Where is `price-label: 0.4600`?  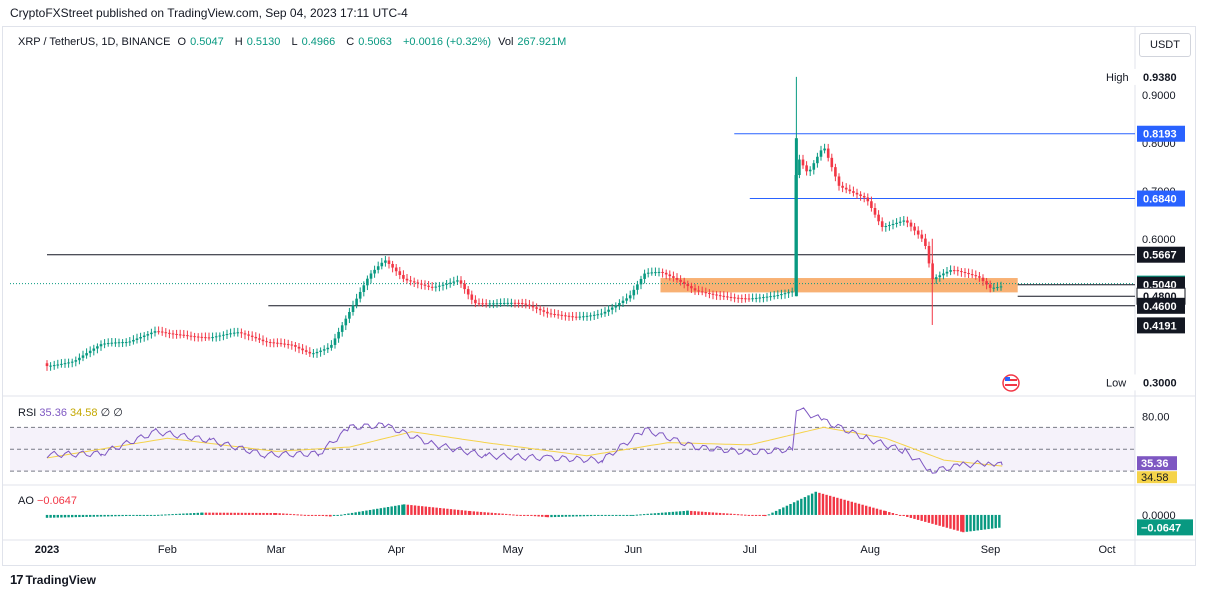 price-label: 0.4600 is located at coordinates (1160, 307).